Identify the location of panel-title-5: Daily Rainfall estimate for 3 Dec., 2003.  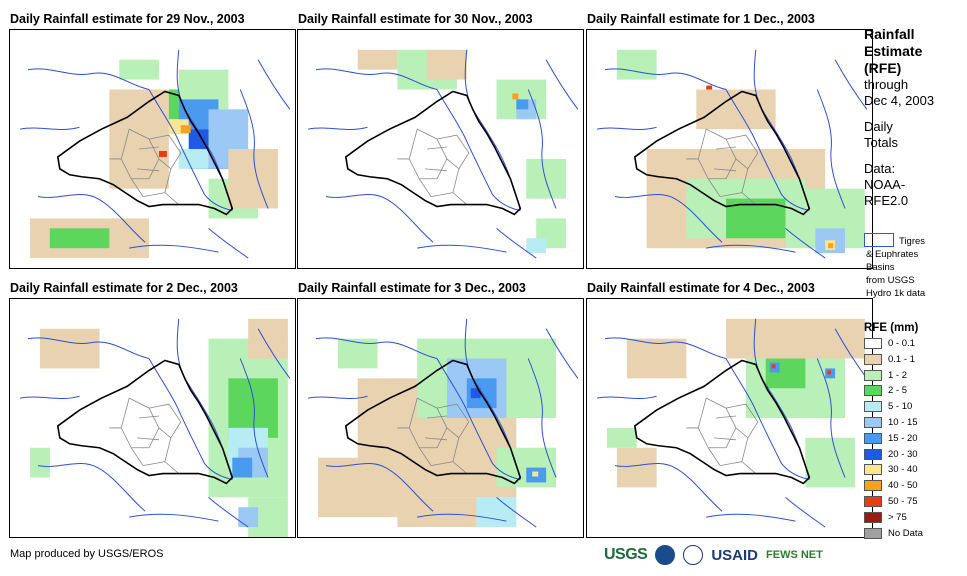
(412, 288).